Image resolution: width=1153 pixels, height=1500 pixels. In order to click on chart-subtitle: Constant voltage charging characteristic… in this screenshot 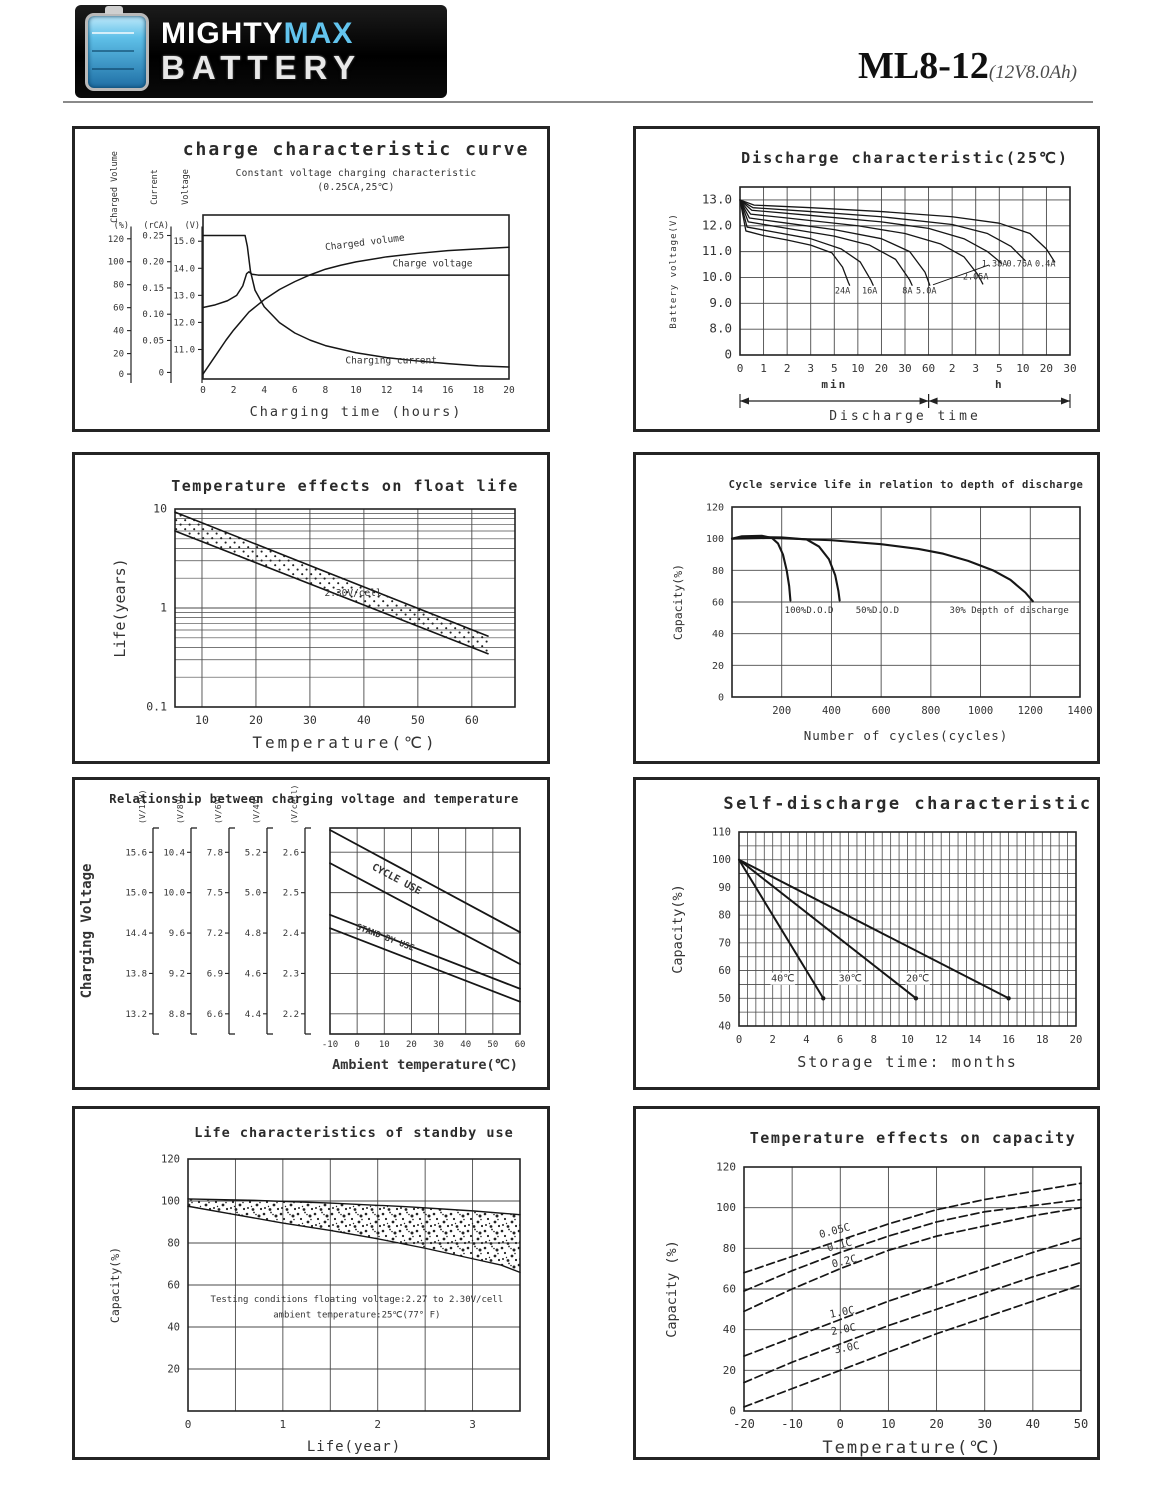, I will do `click(356, 181)`.